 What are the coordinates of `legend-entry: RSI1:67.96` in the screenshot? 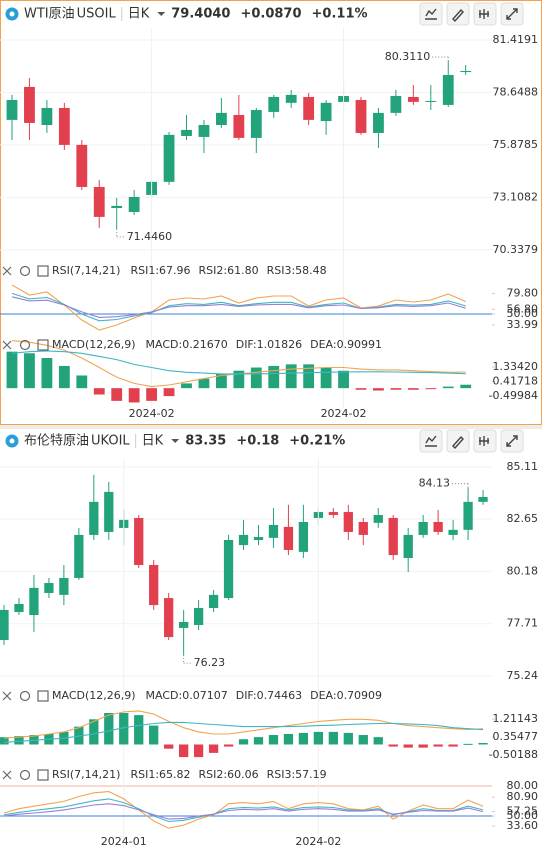 It's located at (160, 270).